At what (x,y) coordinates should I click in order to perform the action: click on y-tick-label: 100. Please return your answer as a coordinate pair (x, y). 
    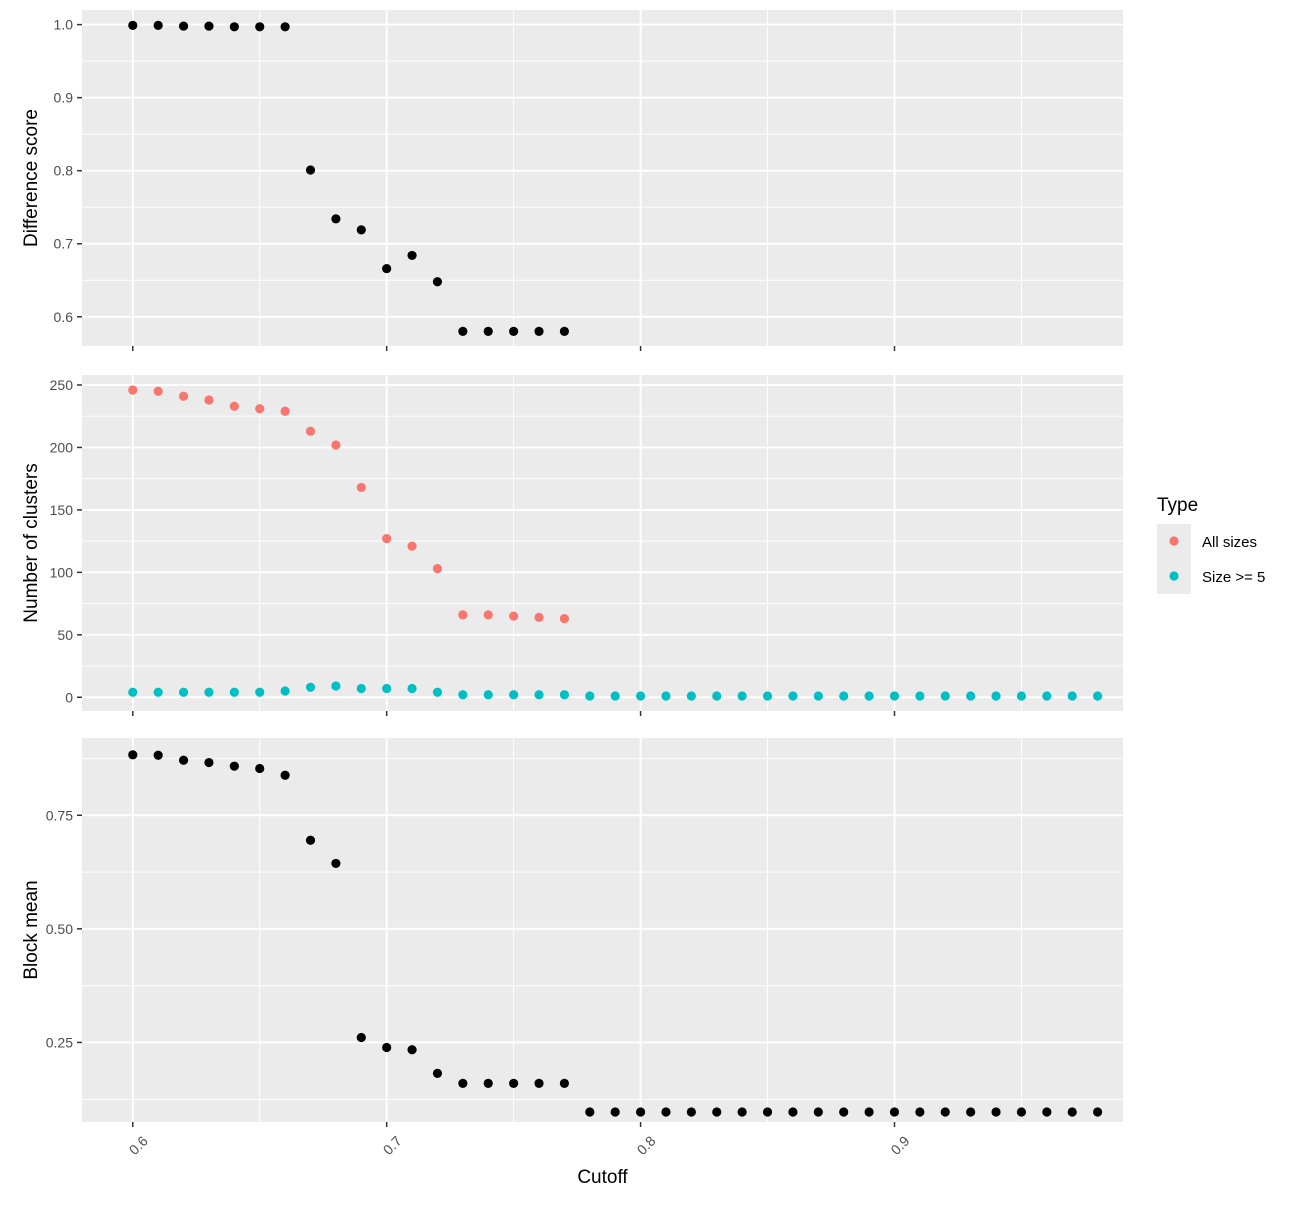
    Looking at the image, I should click on (62, 572).